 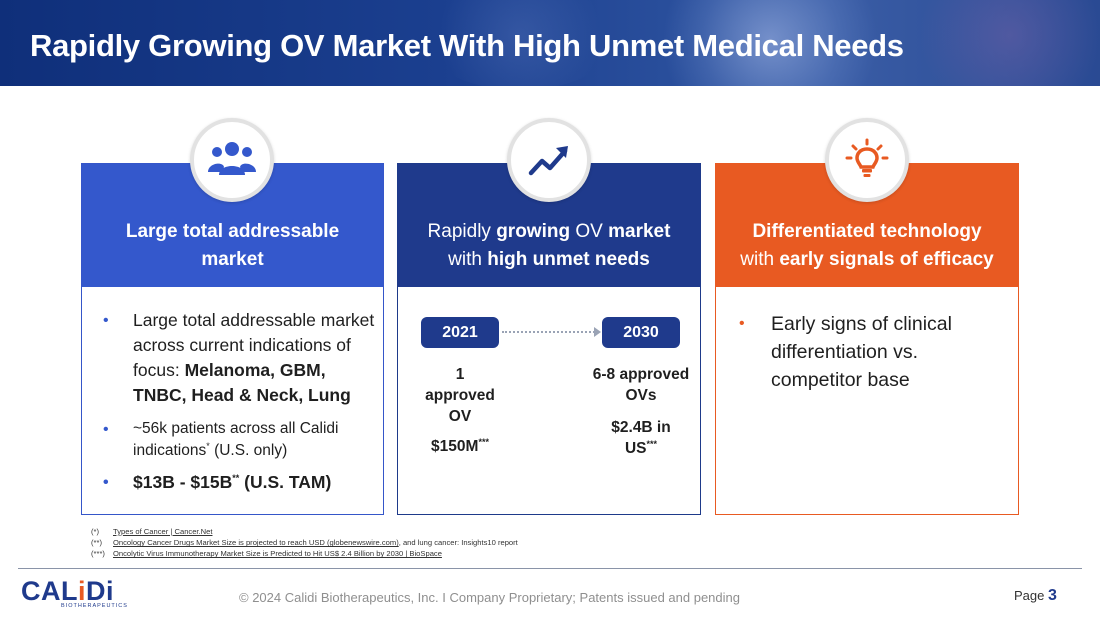 What do you see at coordinates (641, 395) in the screenshot?
I see `stat-line: OVs` at bounding box center [641, 395].